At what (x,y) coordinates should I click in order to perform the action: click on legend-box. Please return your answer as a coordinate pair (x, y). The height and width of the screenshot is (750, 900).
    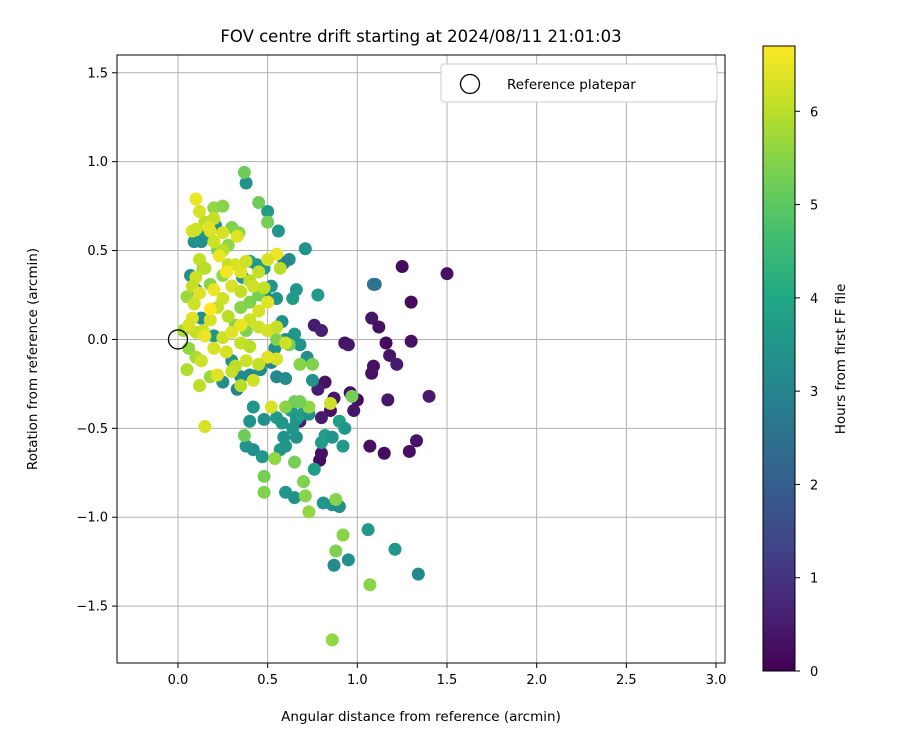
    Looking at the image, I should click on (579, 83).